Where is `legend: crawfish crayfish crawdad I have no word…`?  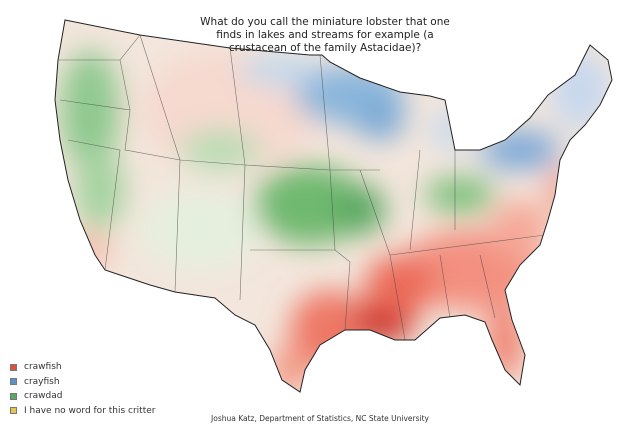
legend: crawfish crayfish crawdad I have no word… is located at coordinates (82, 389).